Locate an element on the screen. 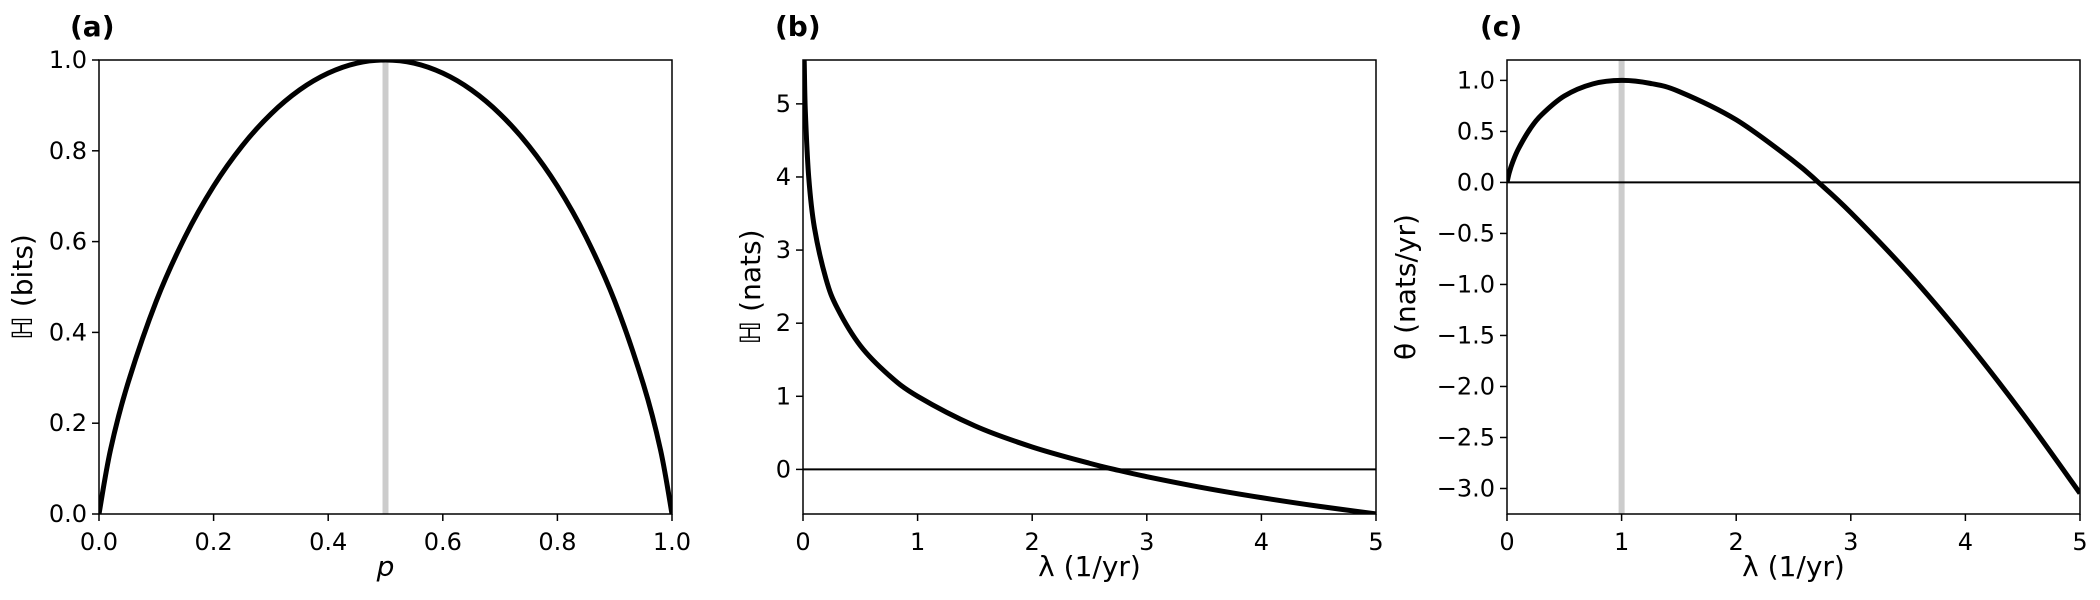  x-tick-label: 0.6 is located at coordinates (443, 542).